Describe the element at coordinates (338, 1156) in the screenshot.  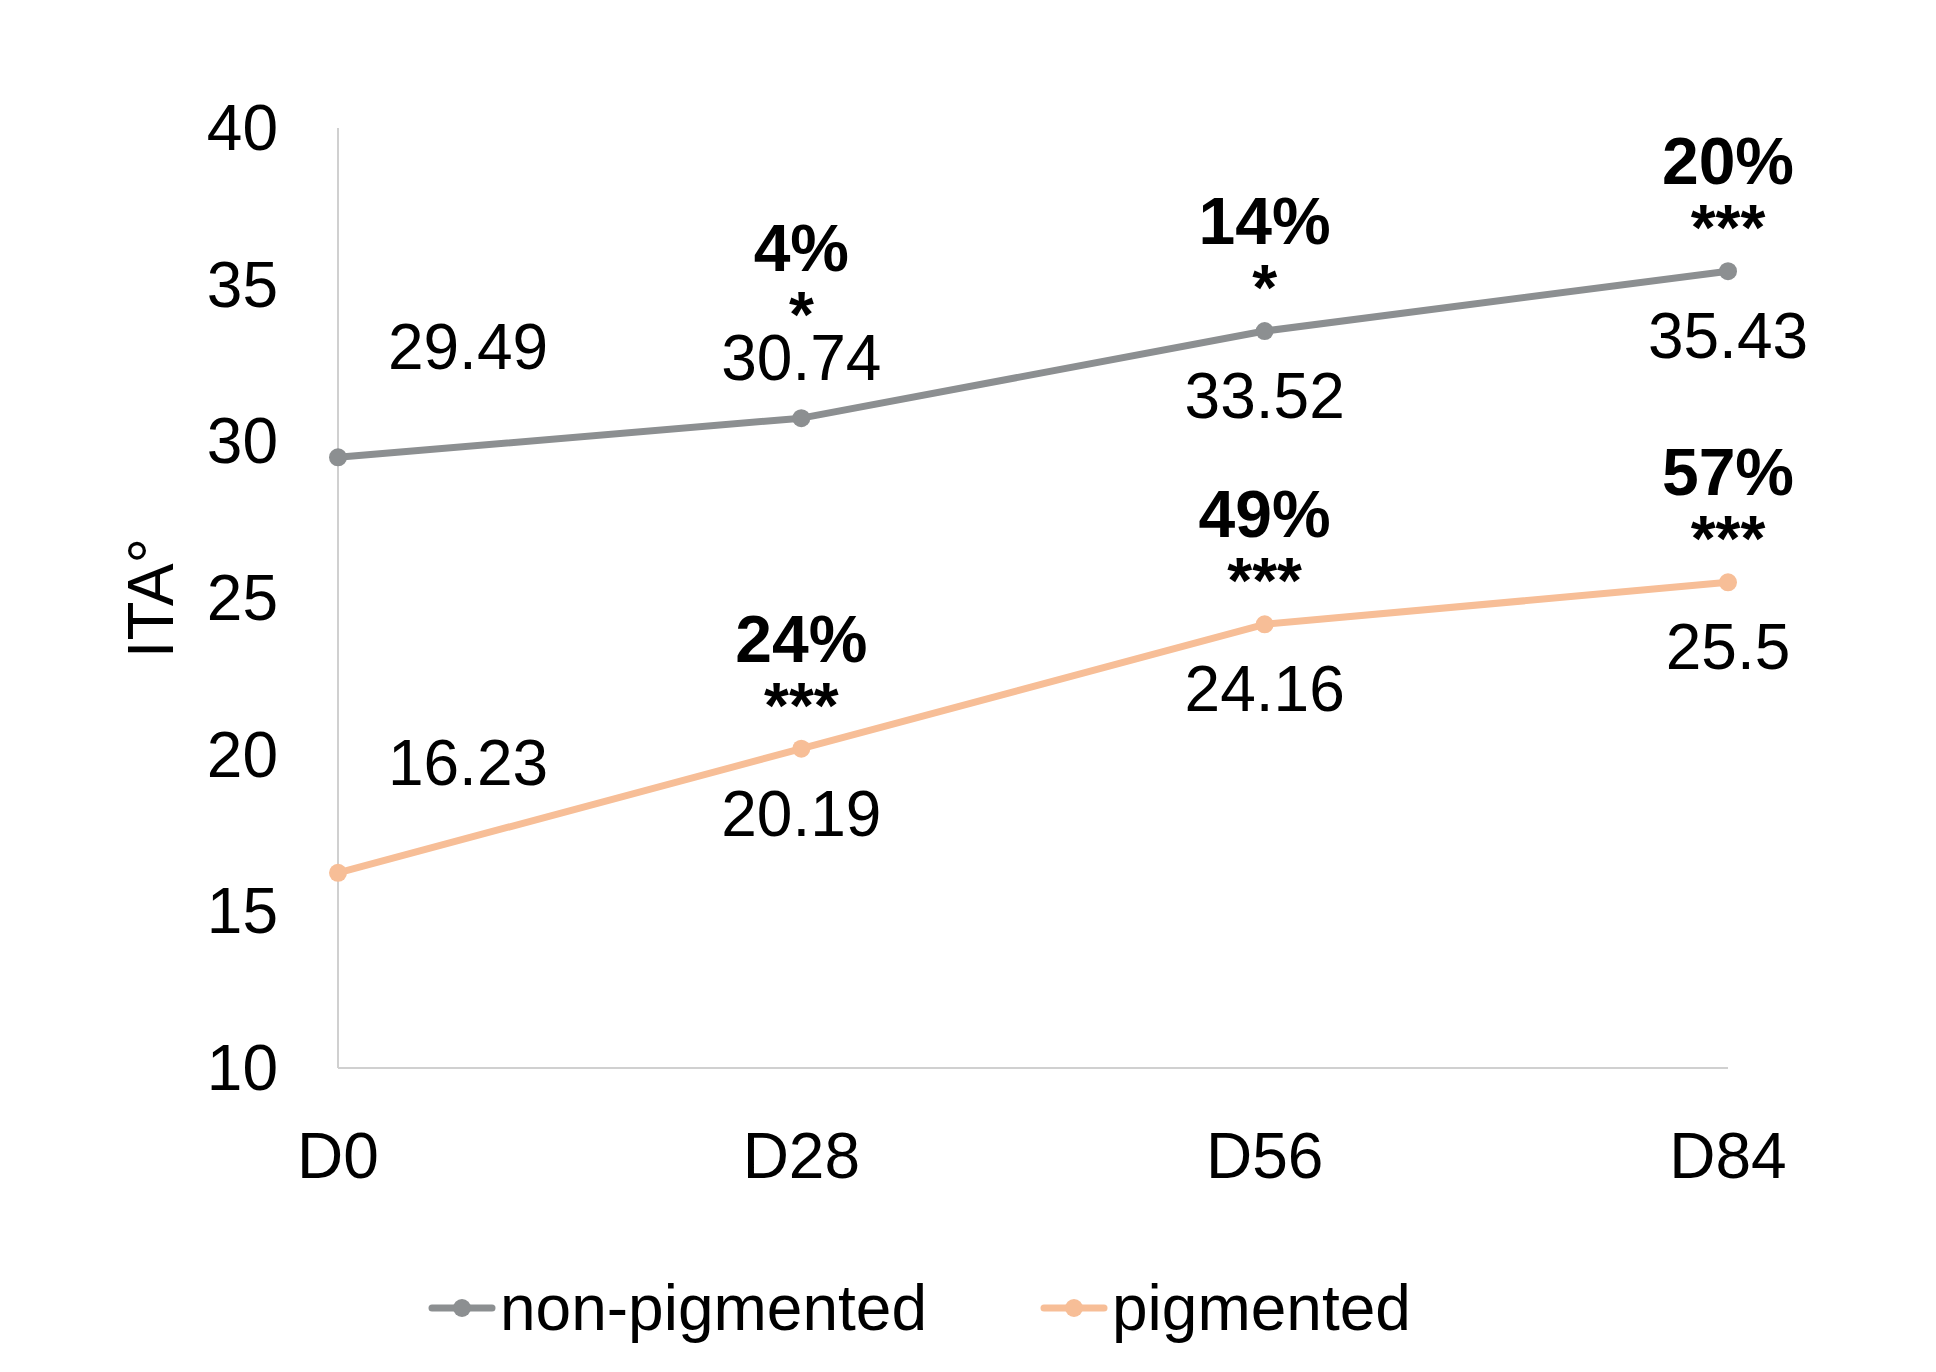
I see `x-tick-label: D0` at that location.